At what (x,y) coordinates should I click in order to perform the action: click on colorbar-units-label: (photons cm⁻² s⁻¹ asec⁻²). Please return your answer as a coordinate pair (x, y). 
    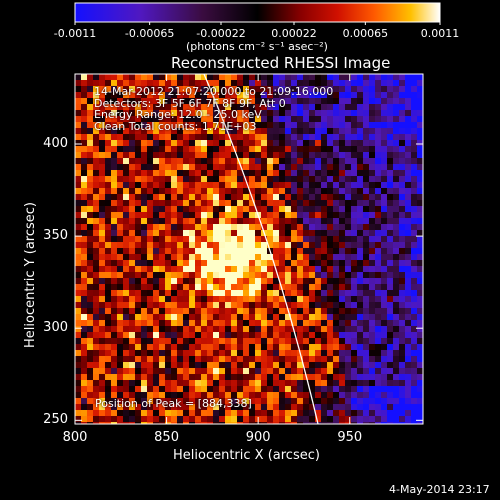
    Looking at the image, I should click on (257, 46).